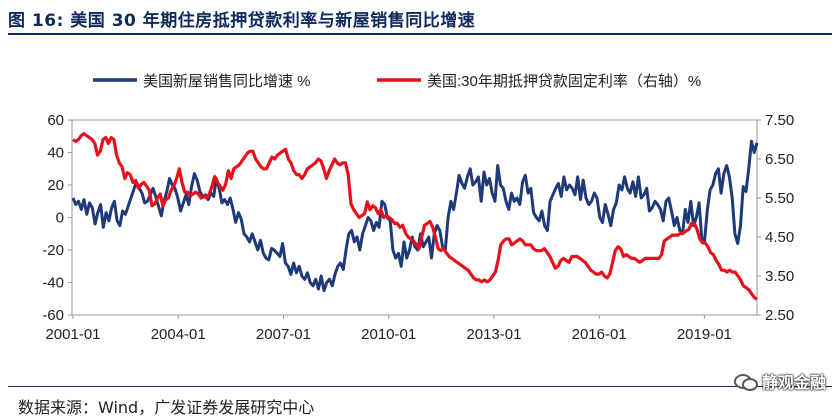 The width and height of the screenshot is (840, 419). What do you see at coordinates (166, 407) in the screenshot?
I see `source-note: 数据来源：Wind，广发证券发展研究中心` at bounding box center [166, 407].